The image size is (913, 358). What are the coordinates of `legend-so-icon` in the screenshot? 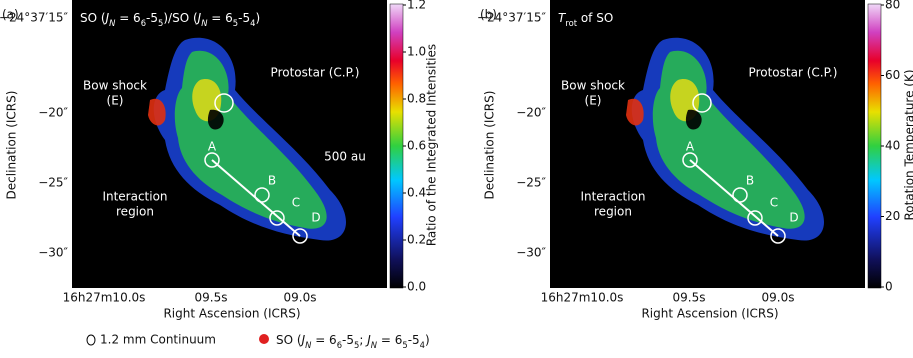 It's located at (264, 339).